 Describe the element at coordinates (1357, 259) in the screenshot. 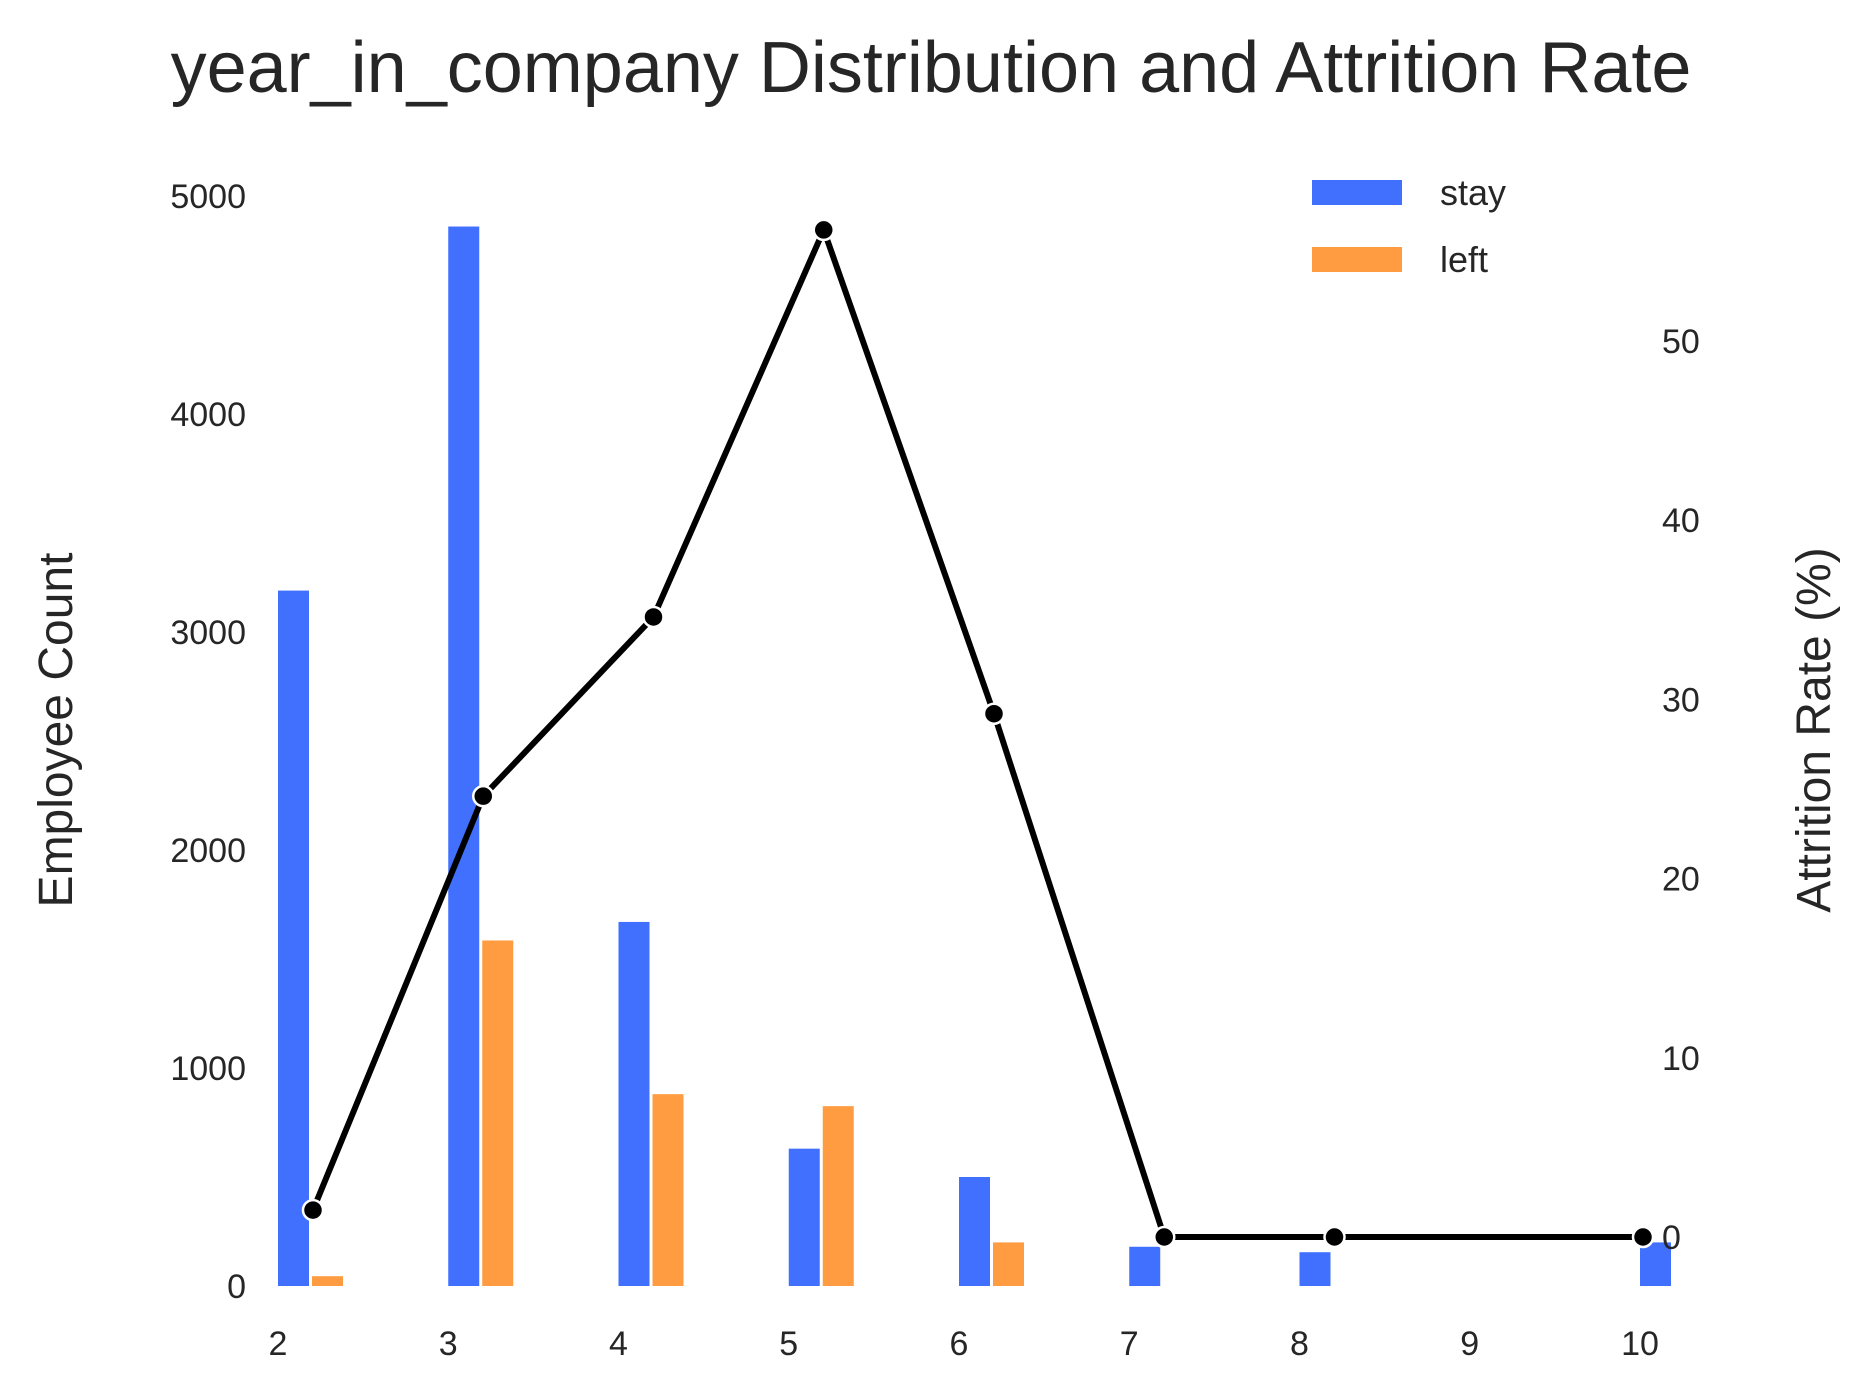

I see `legend-swatch-left` at that location.